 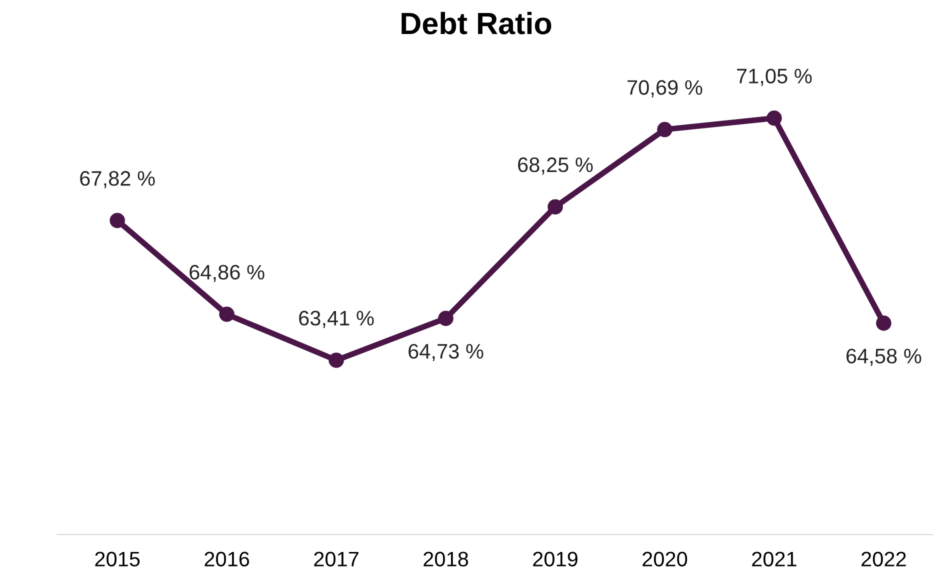 I want to click on data-label: 71,05 %, so click(x=774, y=77).